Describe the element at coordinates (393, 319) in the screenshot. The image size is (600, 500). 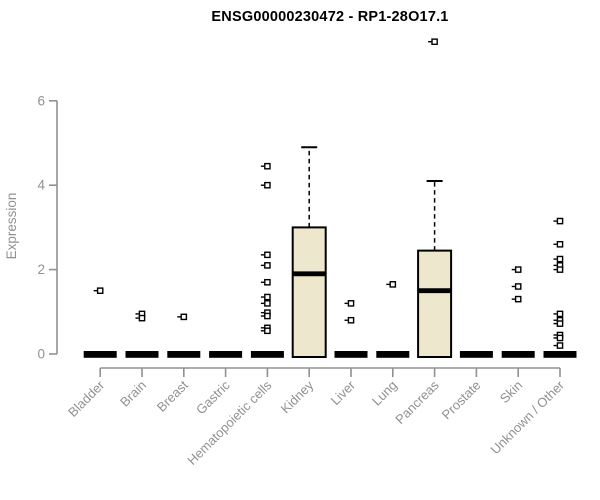
I see `boxplot-lung` at that location.